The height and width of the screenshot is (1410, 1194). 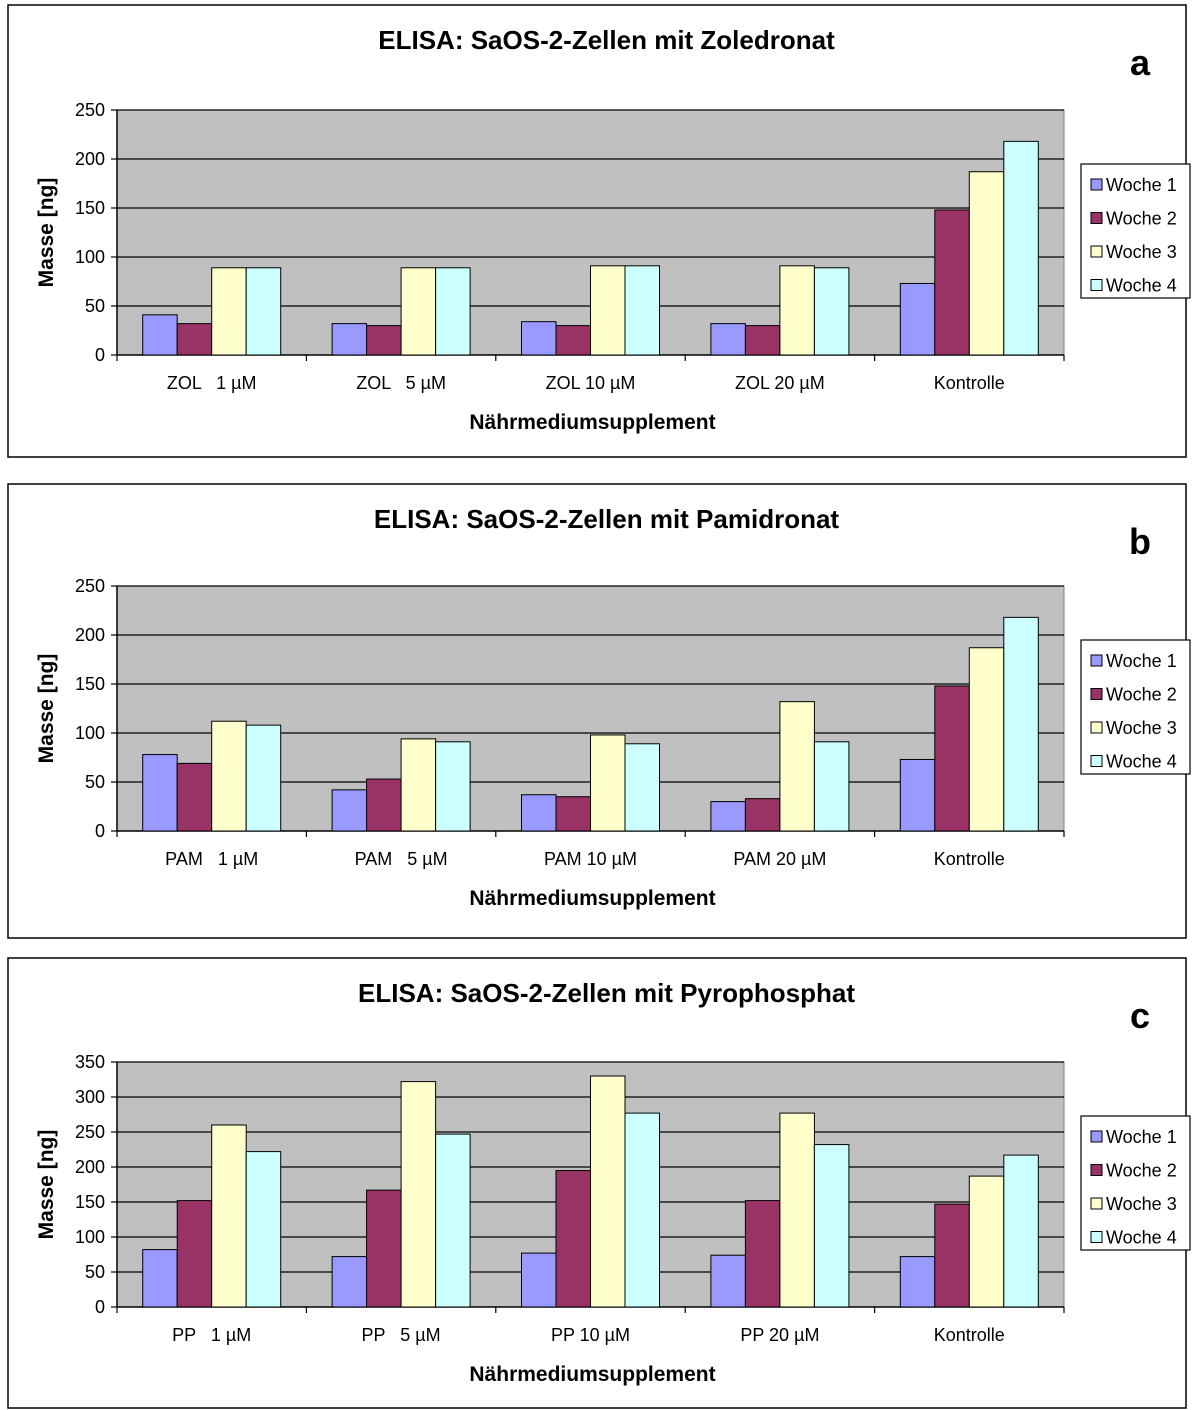 I want to click on y-tick-label: 200, so click(x=90, y=1167).